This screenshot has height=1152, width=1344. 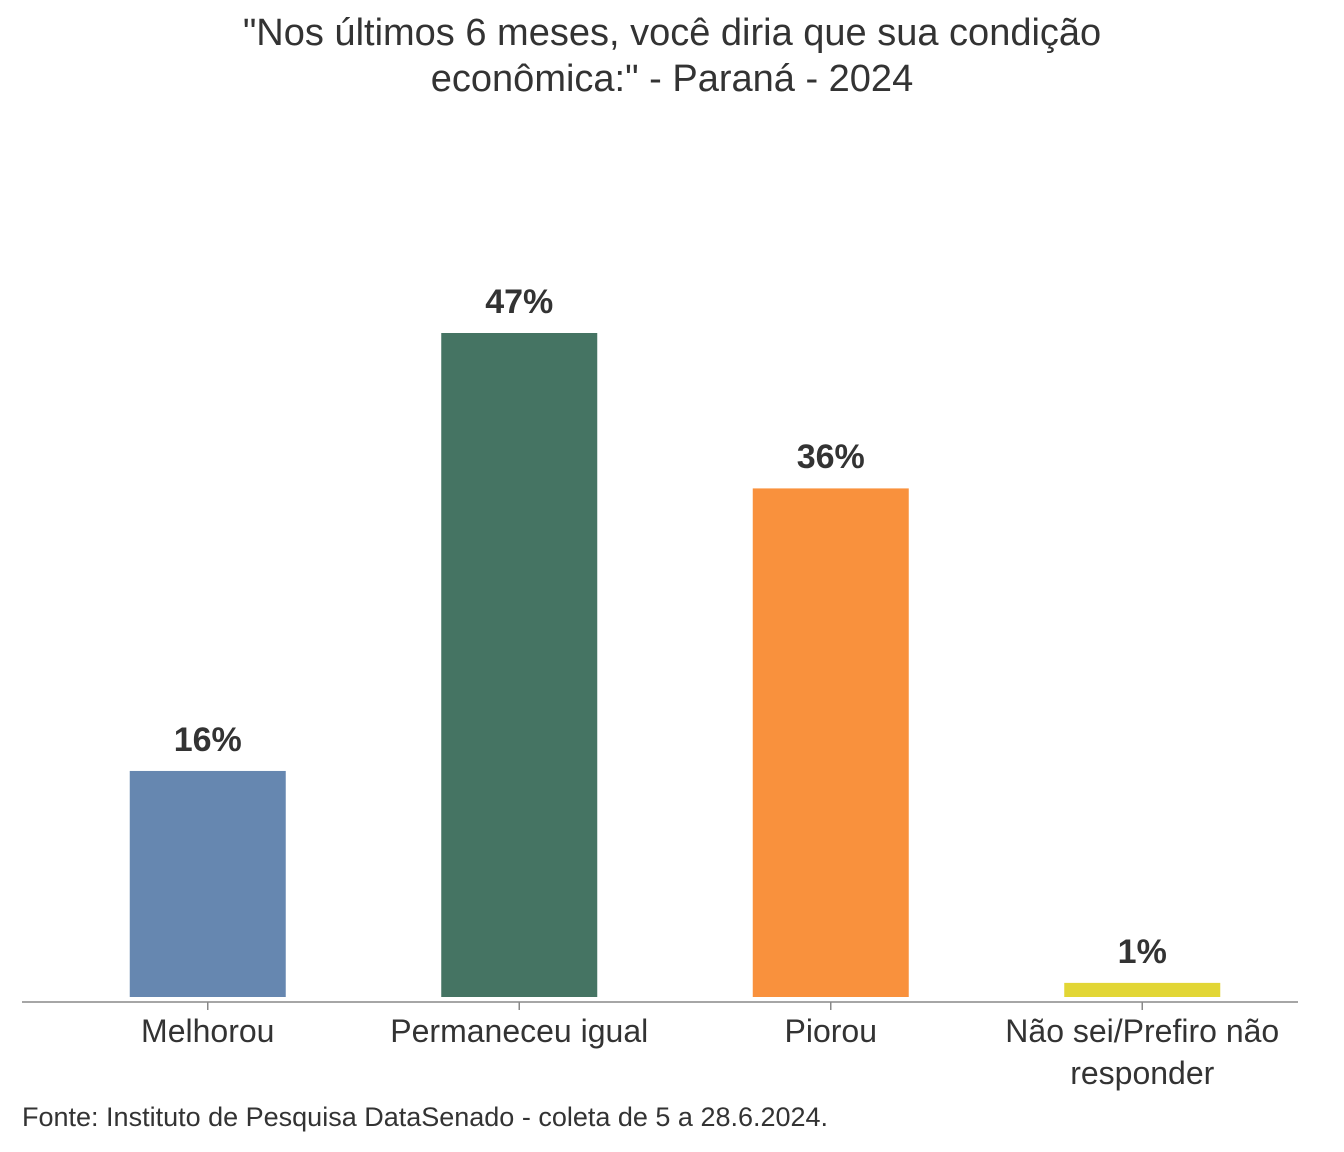 What do you see at coordinates (830, 457) in the screenshot?
I see `value-label: 36%` at bounding box center [830, 457].